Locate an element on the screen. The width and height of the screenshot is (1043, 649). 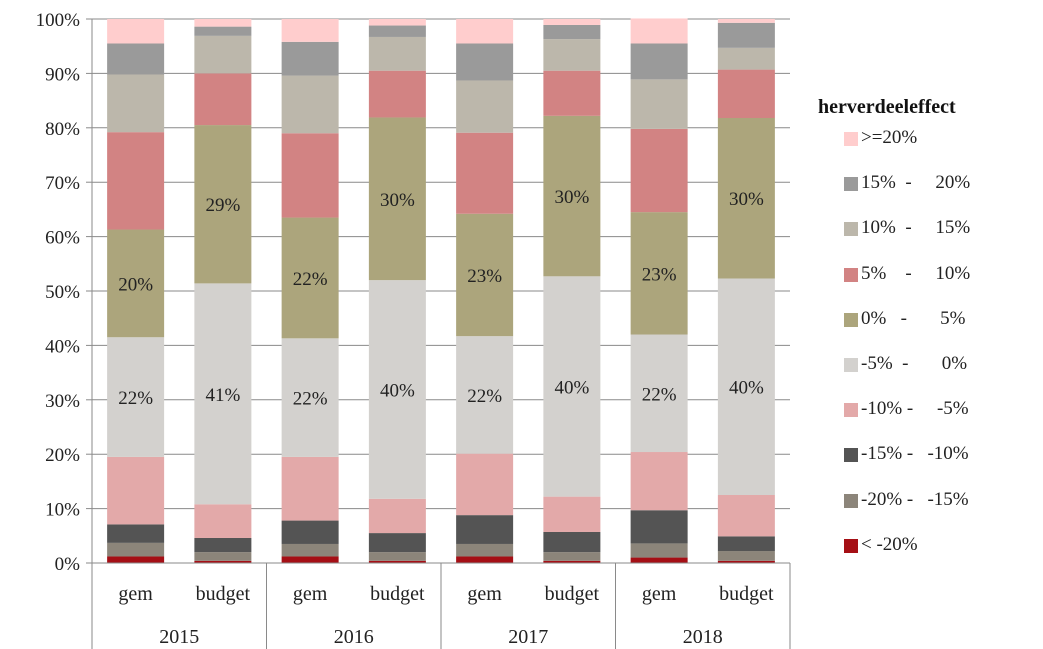
legend-label: -10% - -5% is located at coordinates (915, 409).